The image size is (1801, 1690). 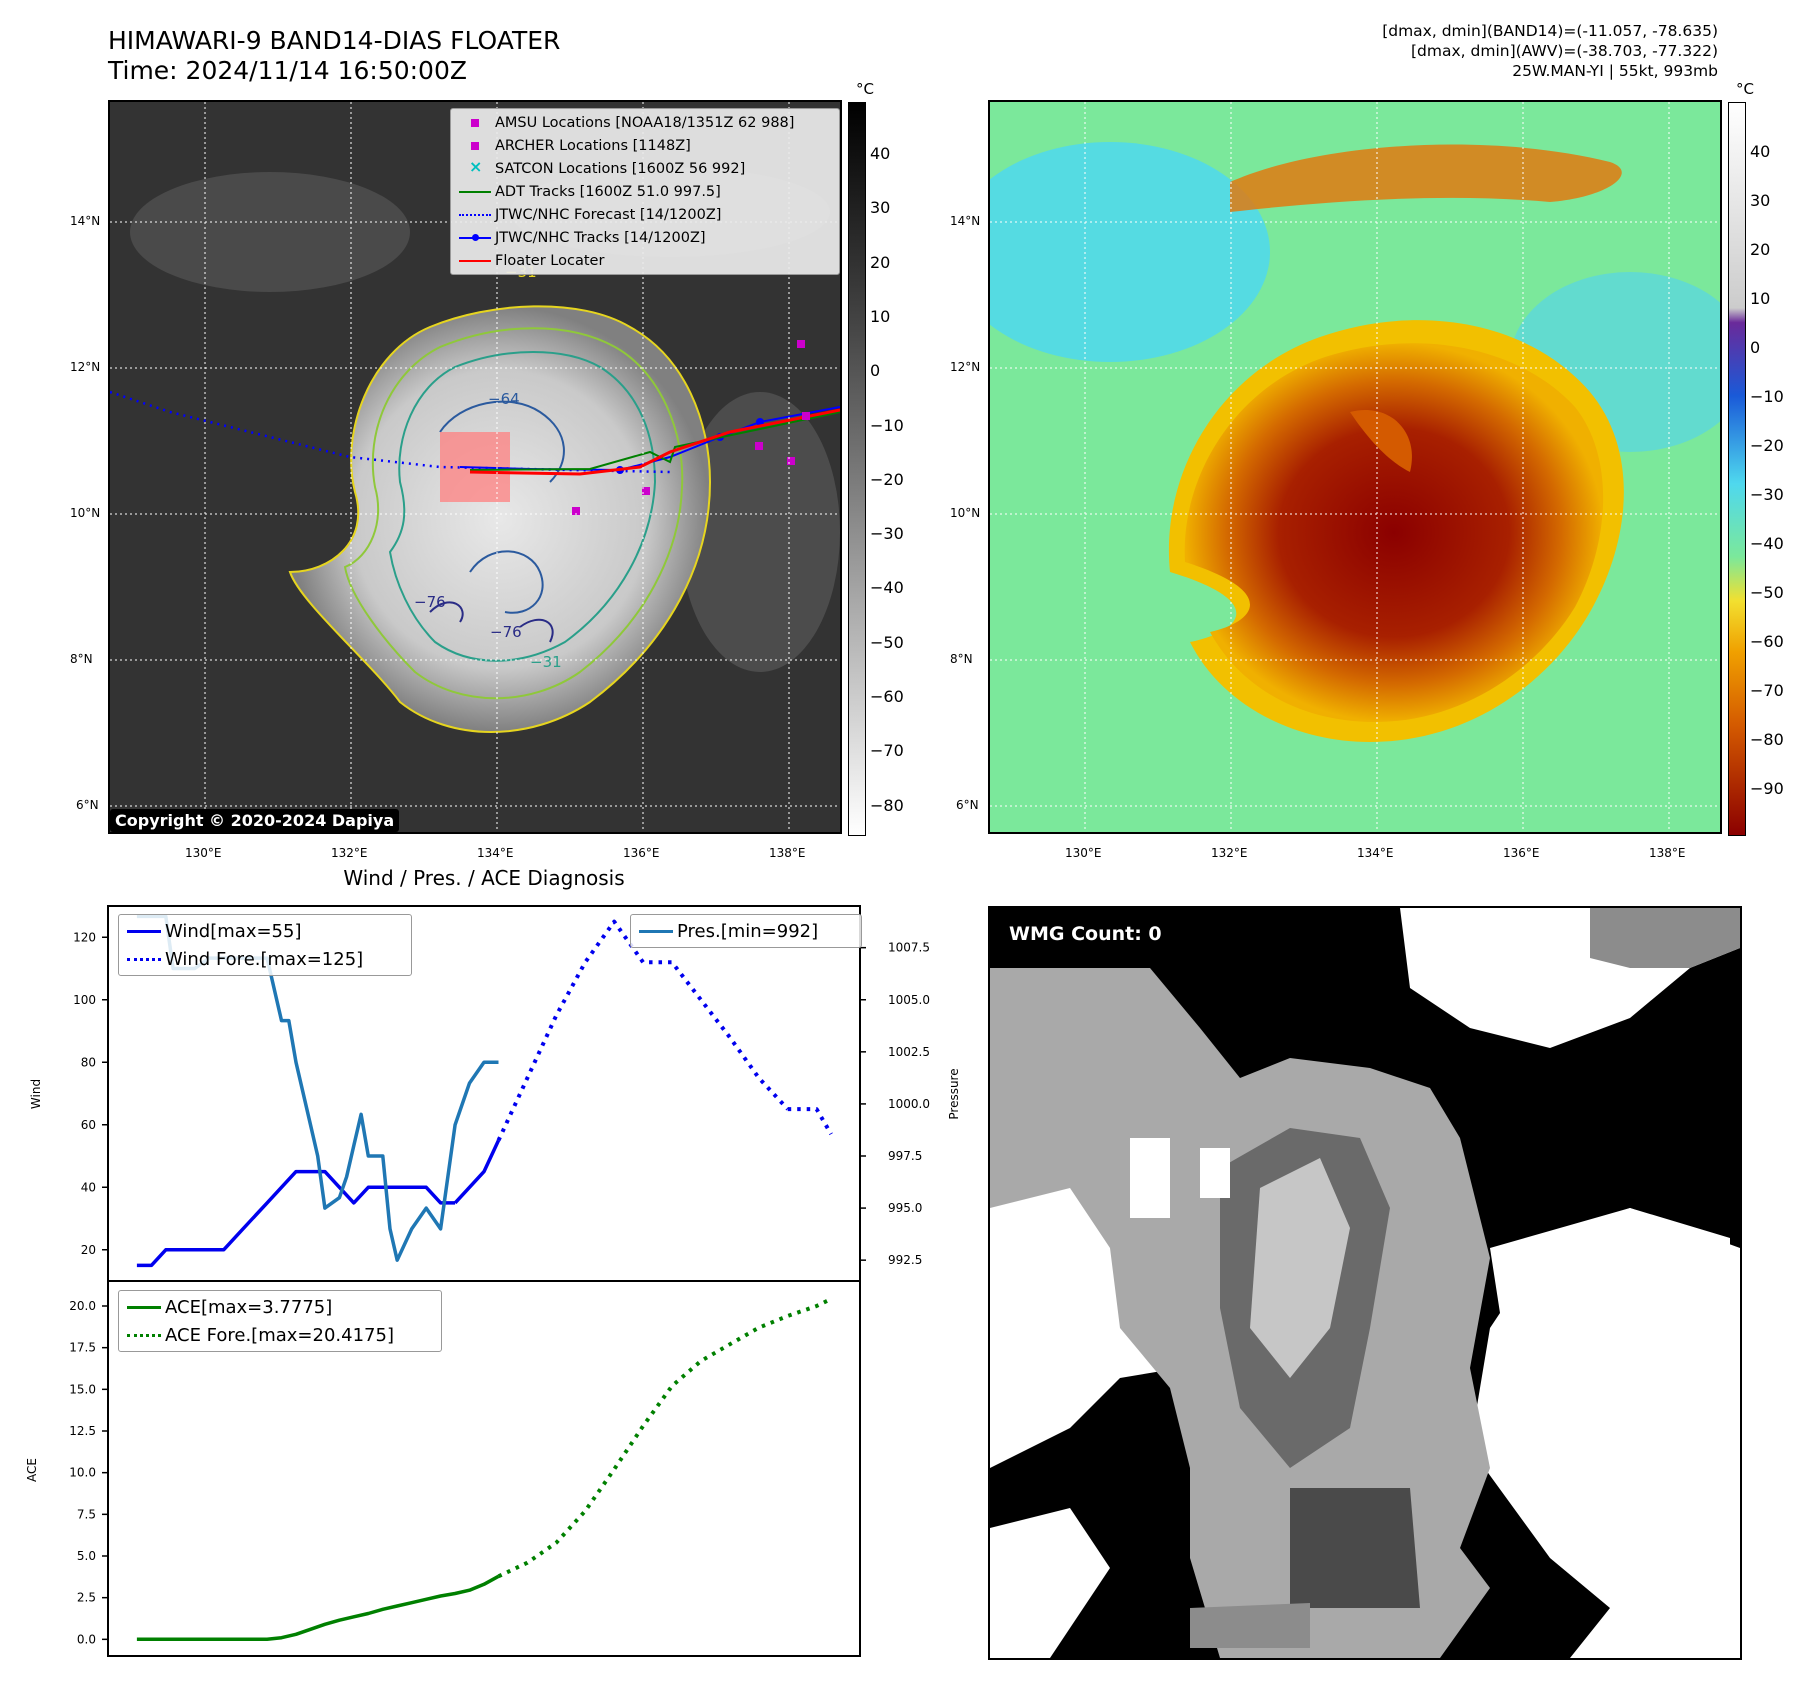 What do you see at coordinates (484, 878) in the screenshot?
I see `diagnosis-title: Wind / Pres. / ACE Diagnosis` at bounding box center [484, 878].